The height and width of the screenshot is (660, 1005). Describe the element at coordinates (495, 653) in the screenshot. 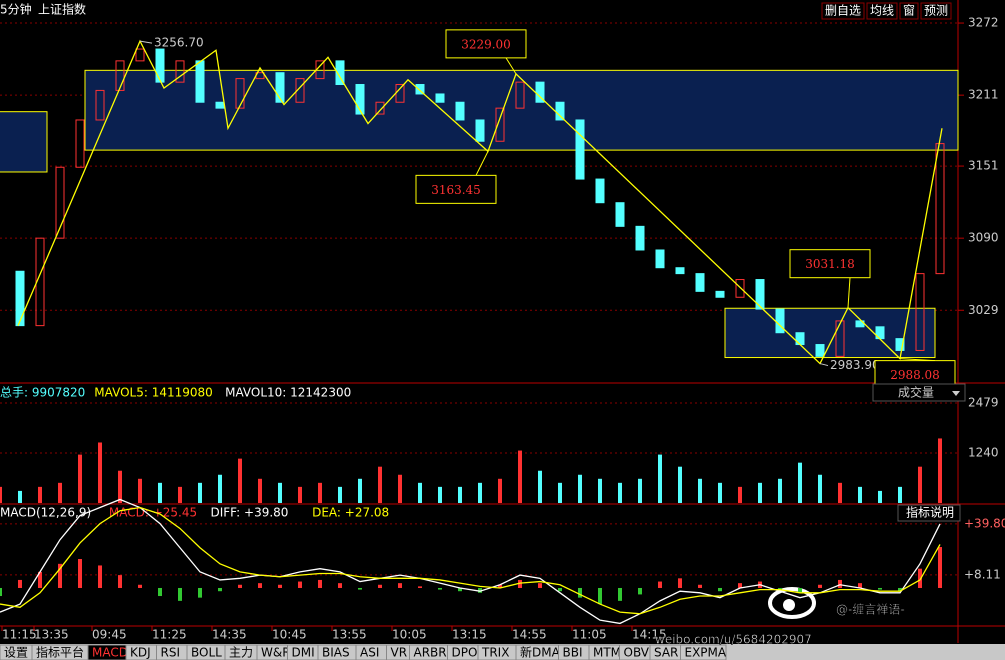

I see `tab: TRIX` at that location.